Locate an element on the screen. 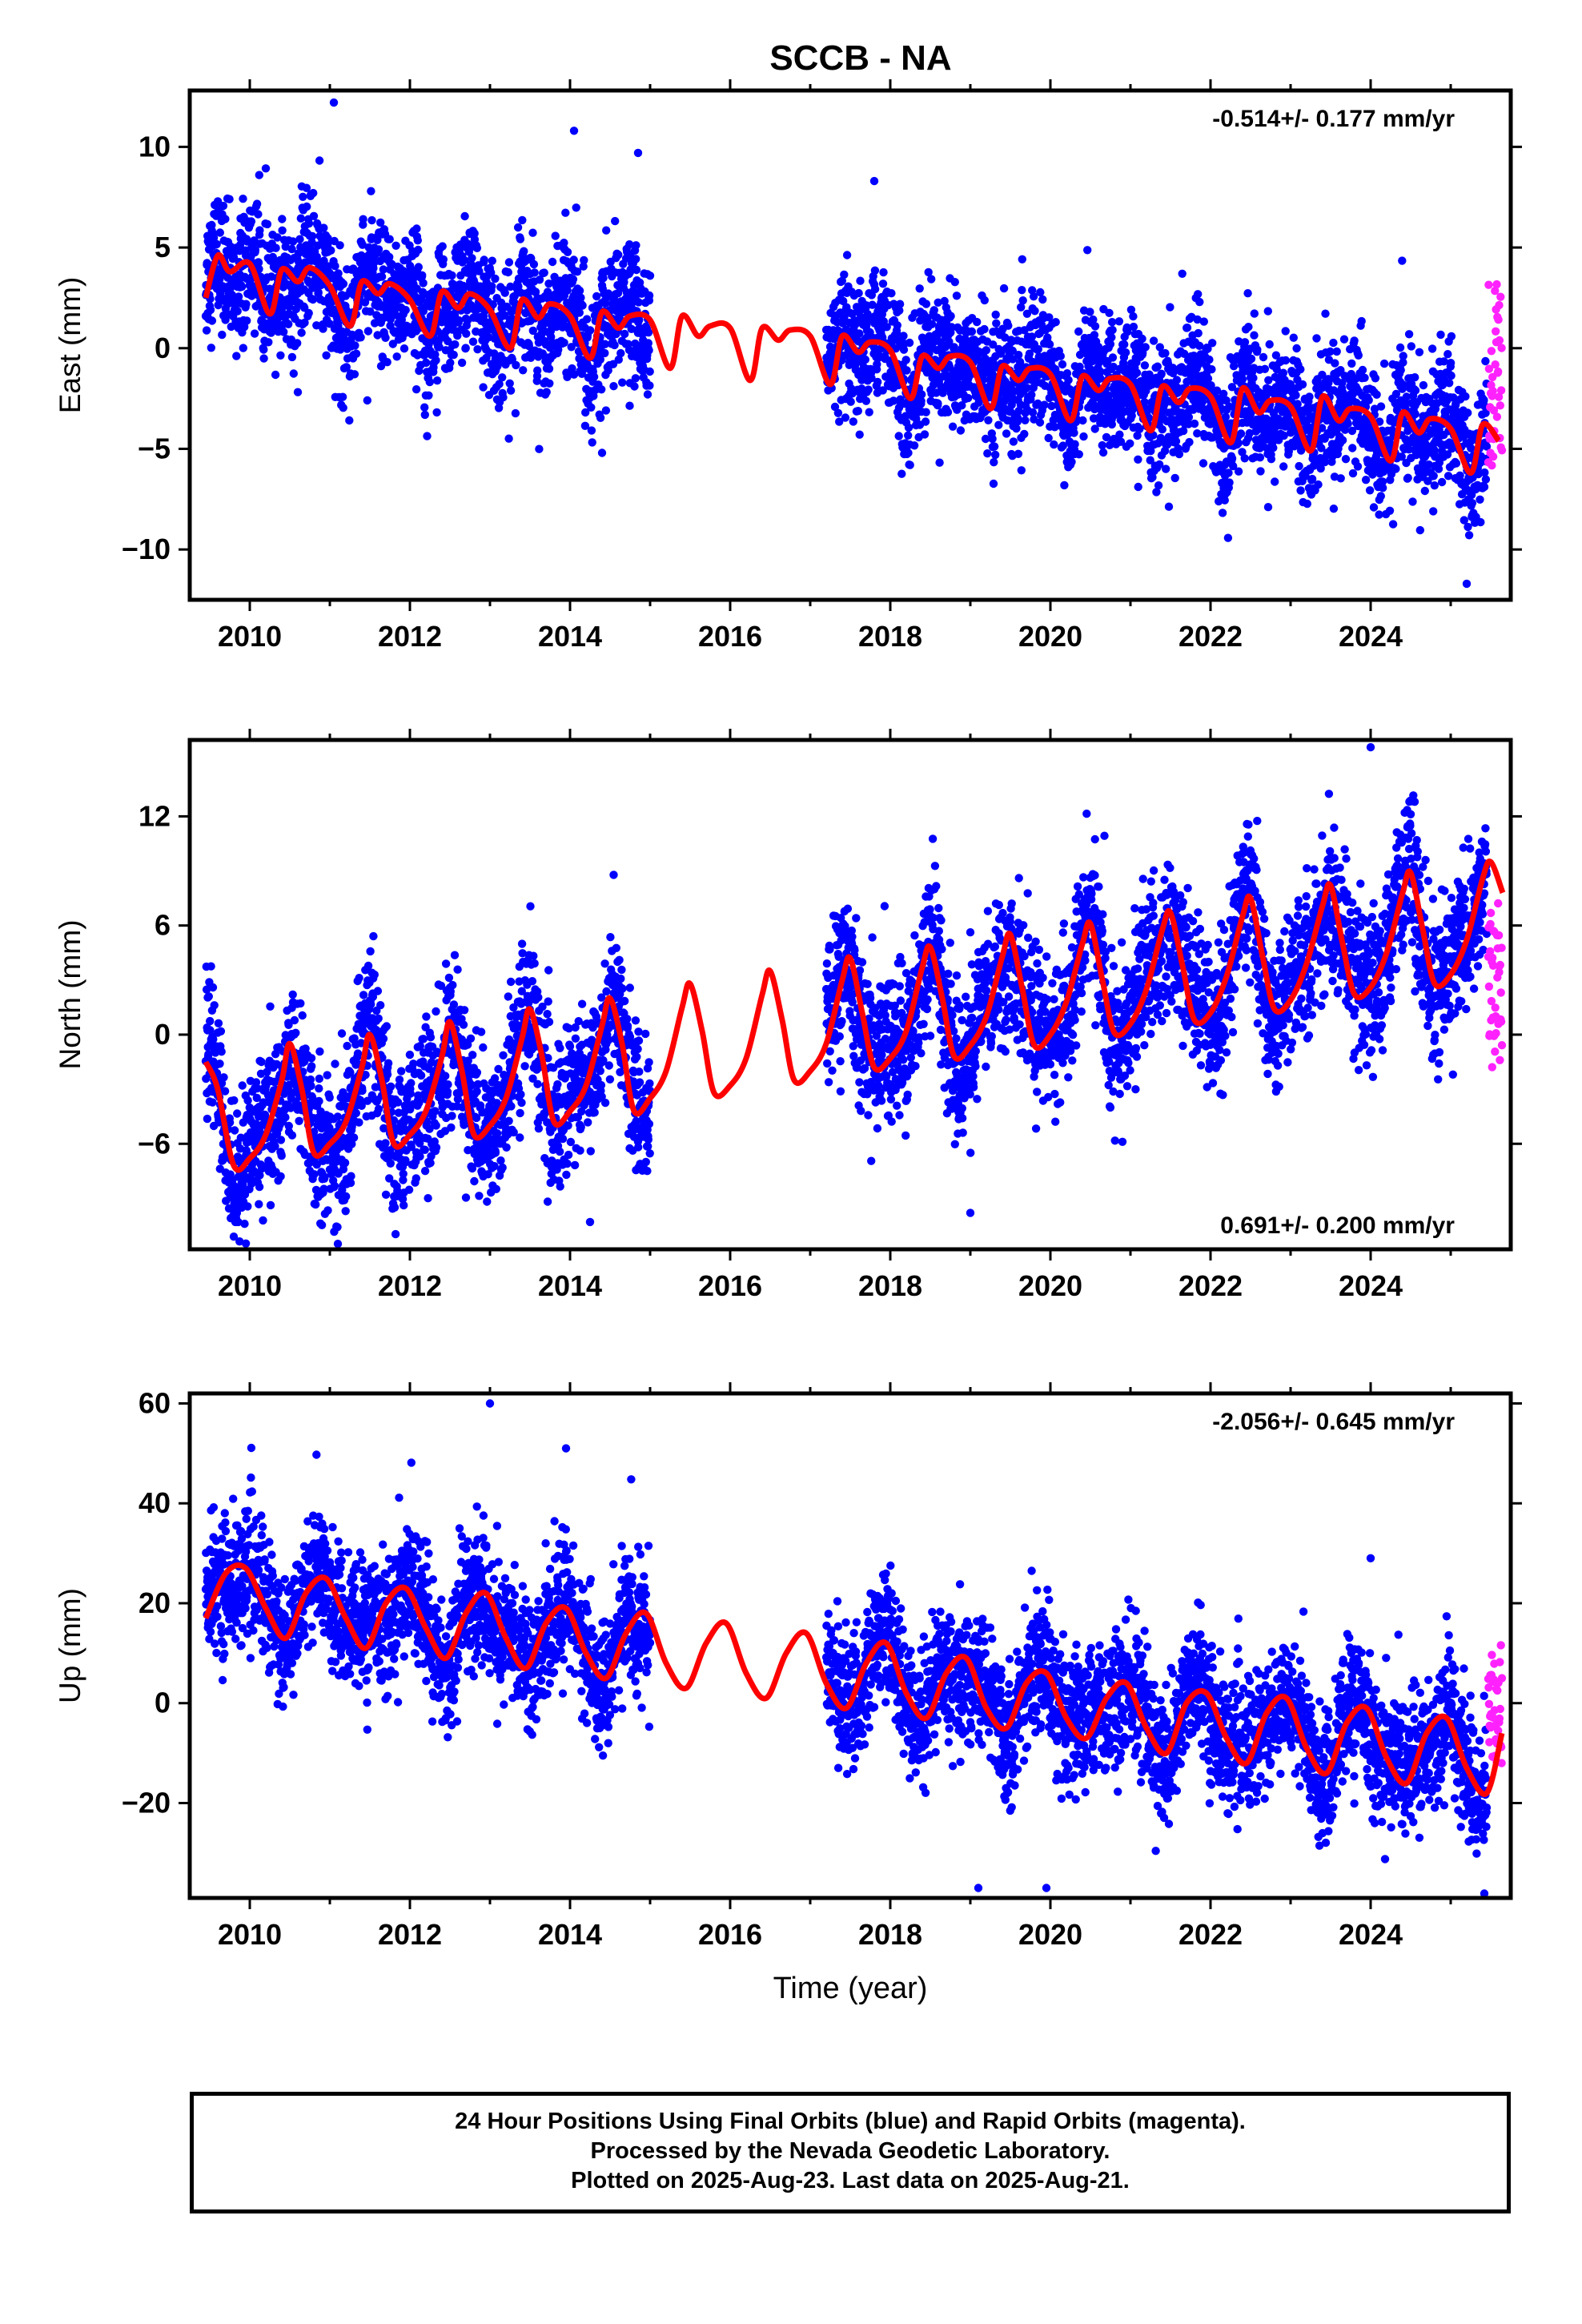  y-tick-label: 5 is located at coordinates (163, 247).